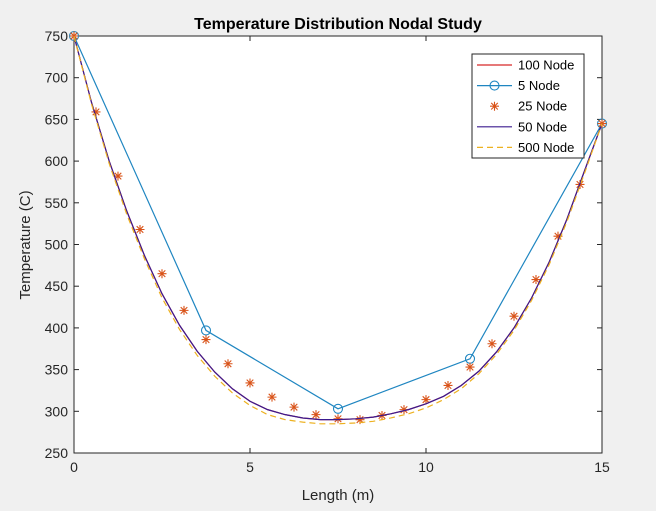 The image size is (656, 511). Describe the element at coordinates (57, 36) in the screenshot. I see `y-tick-label: 750` at that location.